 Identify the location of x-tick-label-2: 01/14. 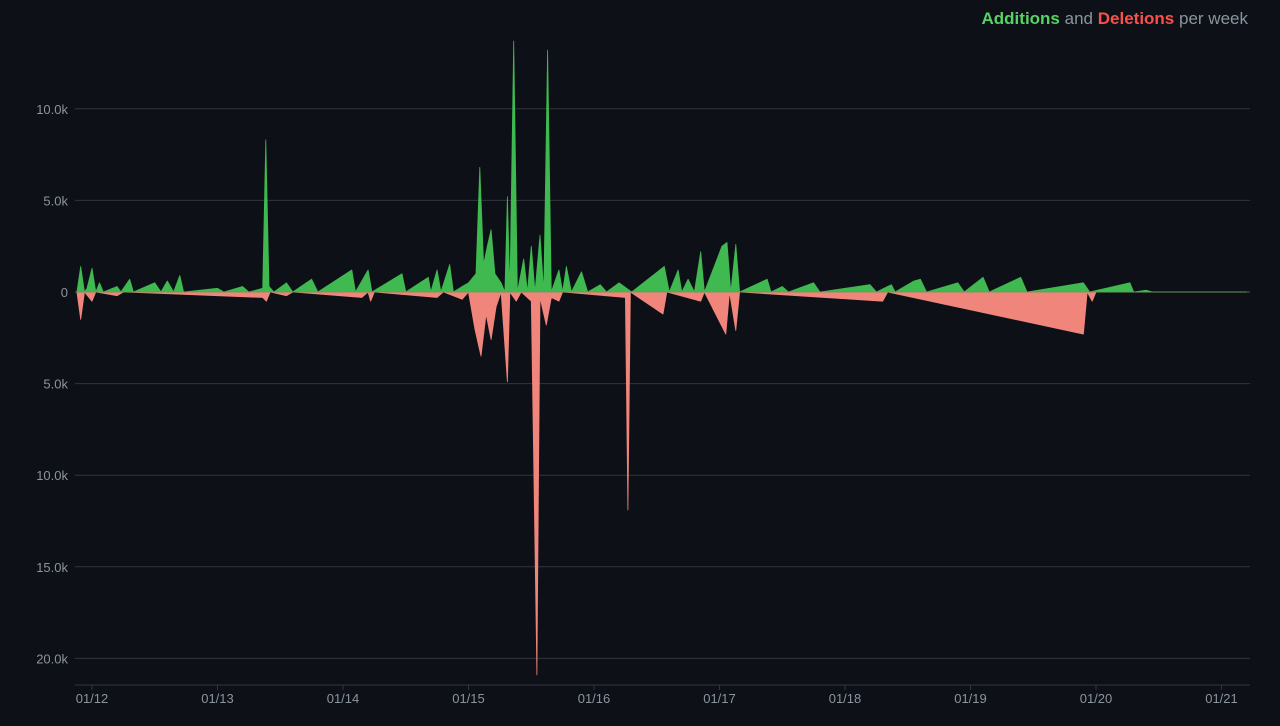
(343, 698).